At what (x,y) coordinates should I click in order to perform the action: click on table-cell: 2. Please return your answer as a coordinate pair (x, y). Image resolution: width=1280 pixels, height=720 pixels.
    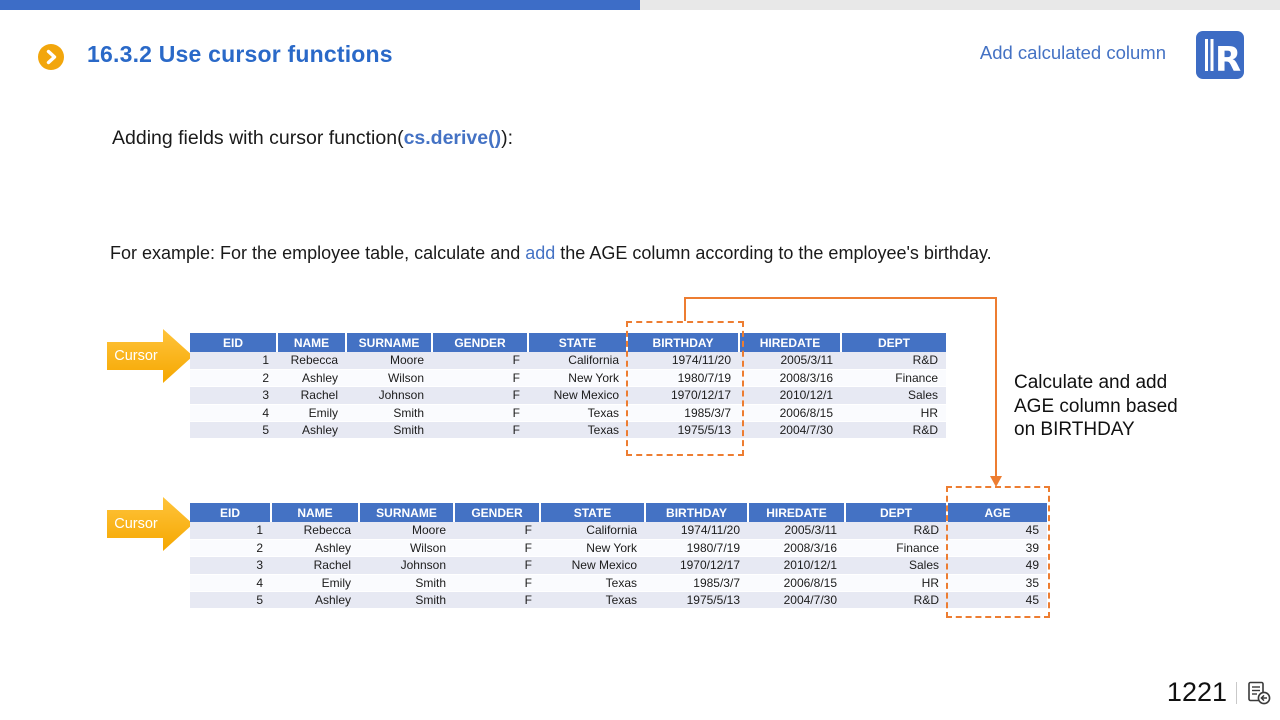
    Looking at the image, I should click on (233, 378).